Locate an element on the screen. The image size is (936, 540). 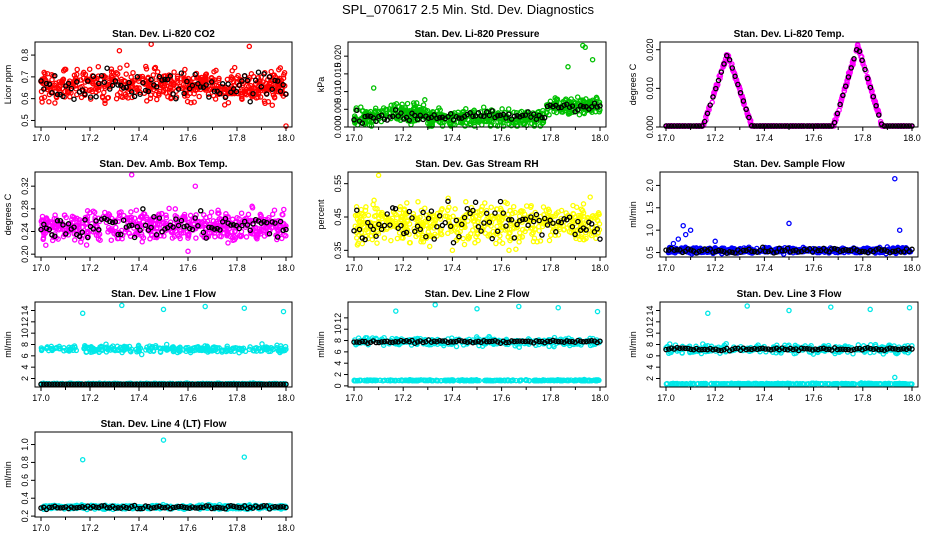
y-axis-label: kPa is located at coordinates (321, 85).